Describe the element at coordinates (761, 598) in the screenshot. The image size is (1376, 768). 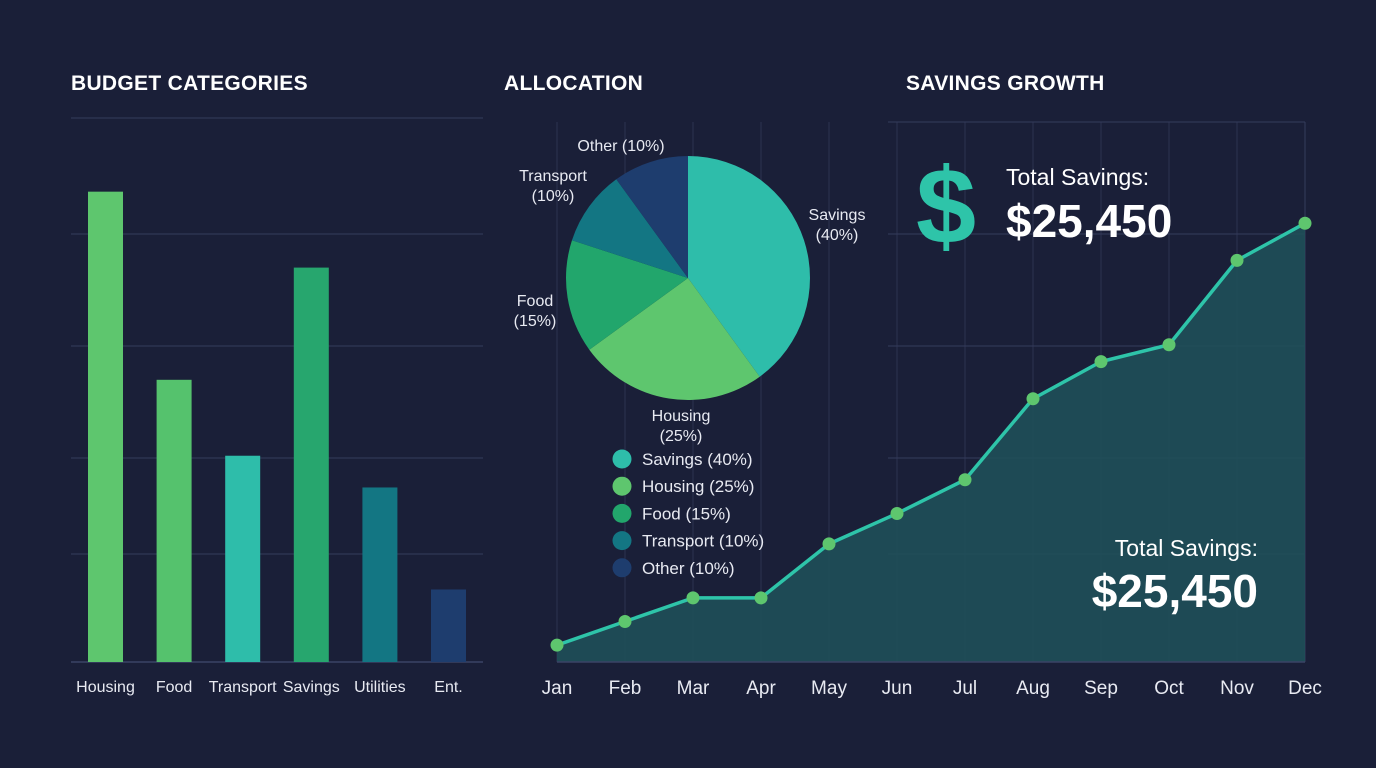
I see `savings-point-apr` at that location.